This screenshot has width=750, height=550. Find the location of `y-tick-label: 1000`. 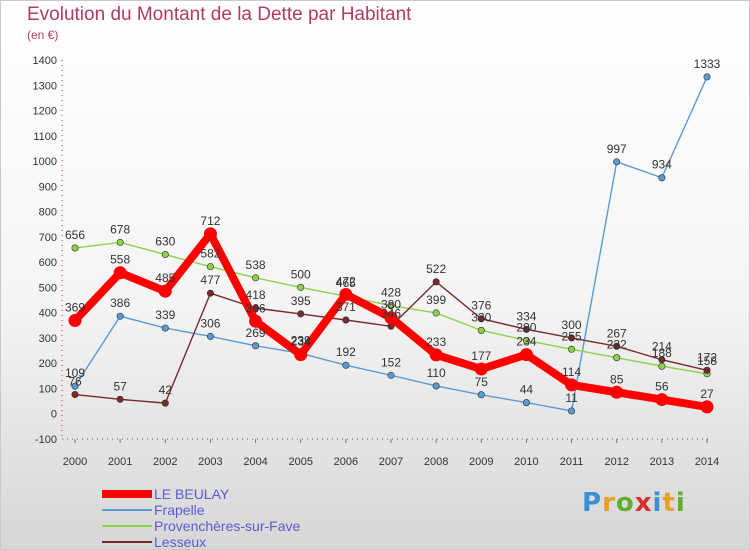

y-tick-label: 1000 is located at coordinates (45, 162).